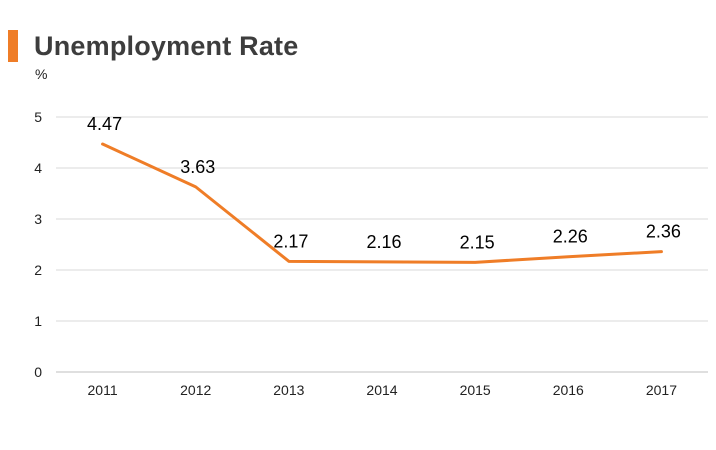 The image size is (716, 450). What do you see at coordinates (475, 390) in the screenshot?
I see `x-tick-label: 2015` at bounding box center [475, 390].